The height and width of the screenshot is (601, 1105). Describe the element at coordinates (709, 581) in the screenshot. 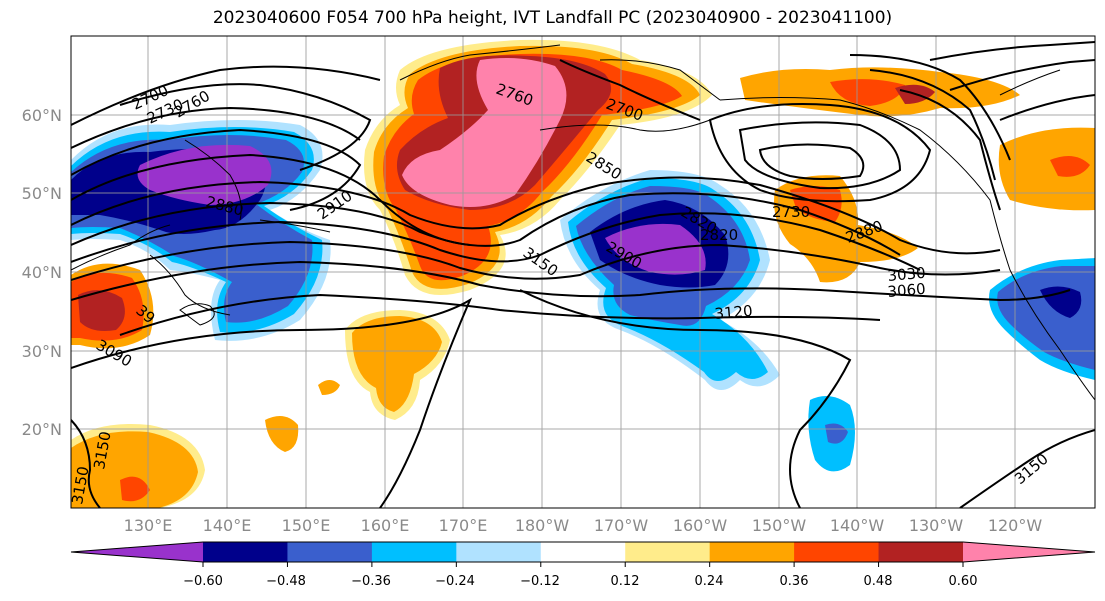

I see `colorbar-tick-label: 0.24` at that location.